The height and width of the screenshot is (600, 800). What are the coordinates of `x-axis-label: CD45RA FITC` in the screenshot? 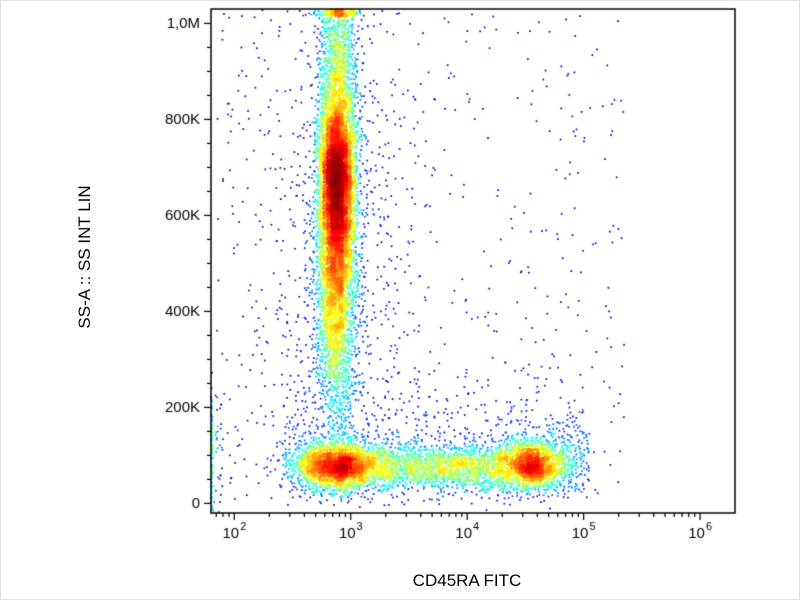 It's located at (467, 580).